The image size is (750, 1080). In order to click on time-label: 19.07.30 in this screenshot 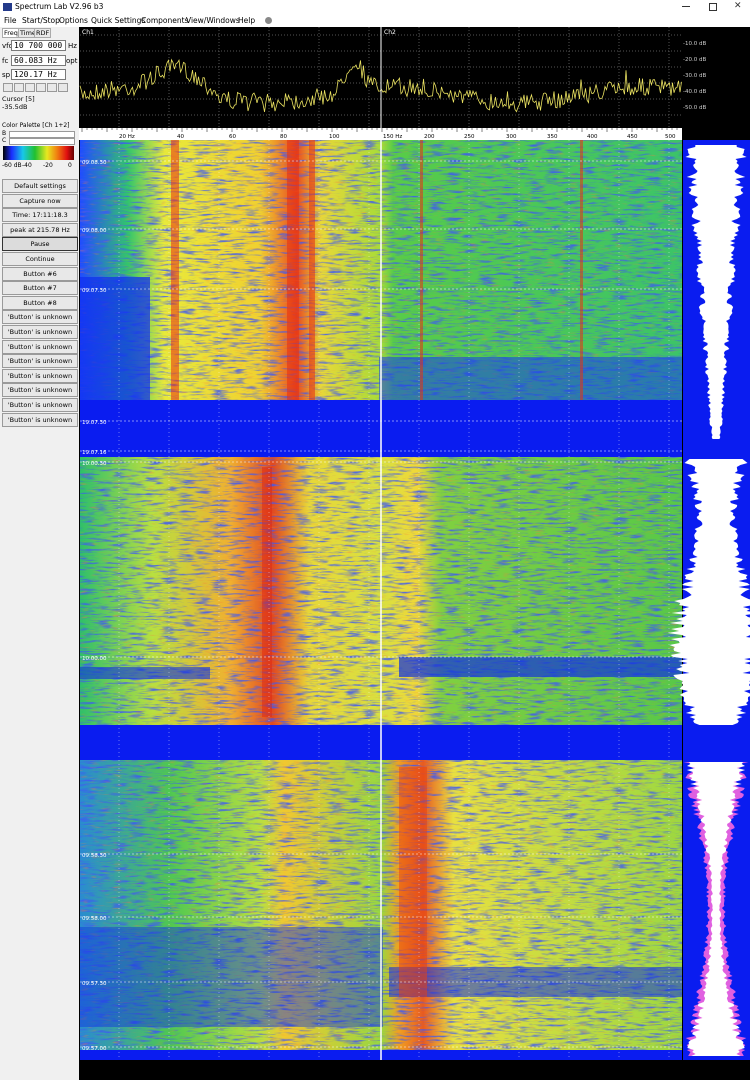, I will do `click(94, 423)`.